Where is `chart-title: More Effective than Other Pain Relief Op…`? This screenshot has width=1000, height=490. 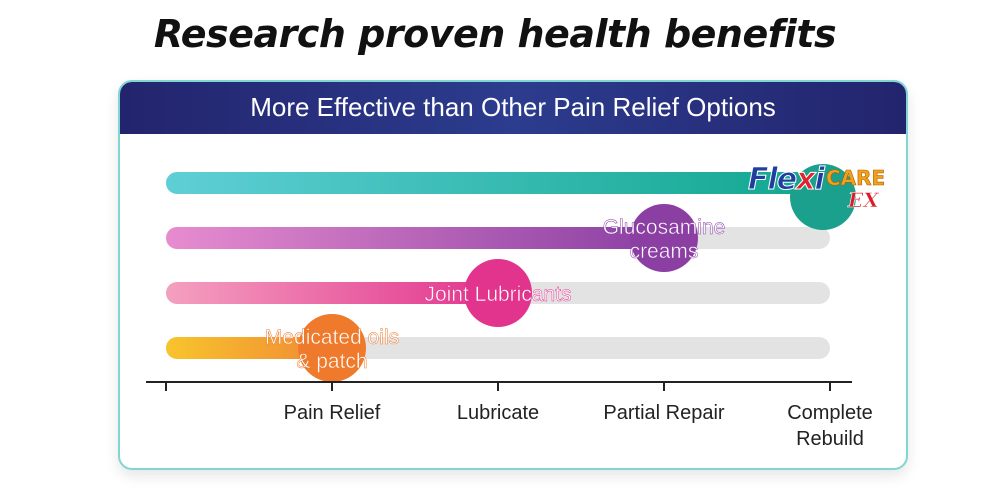 chart-title: More Effective than Other Pain Relief Op… is located at coordinates (513, 108).